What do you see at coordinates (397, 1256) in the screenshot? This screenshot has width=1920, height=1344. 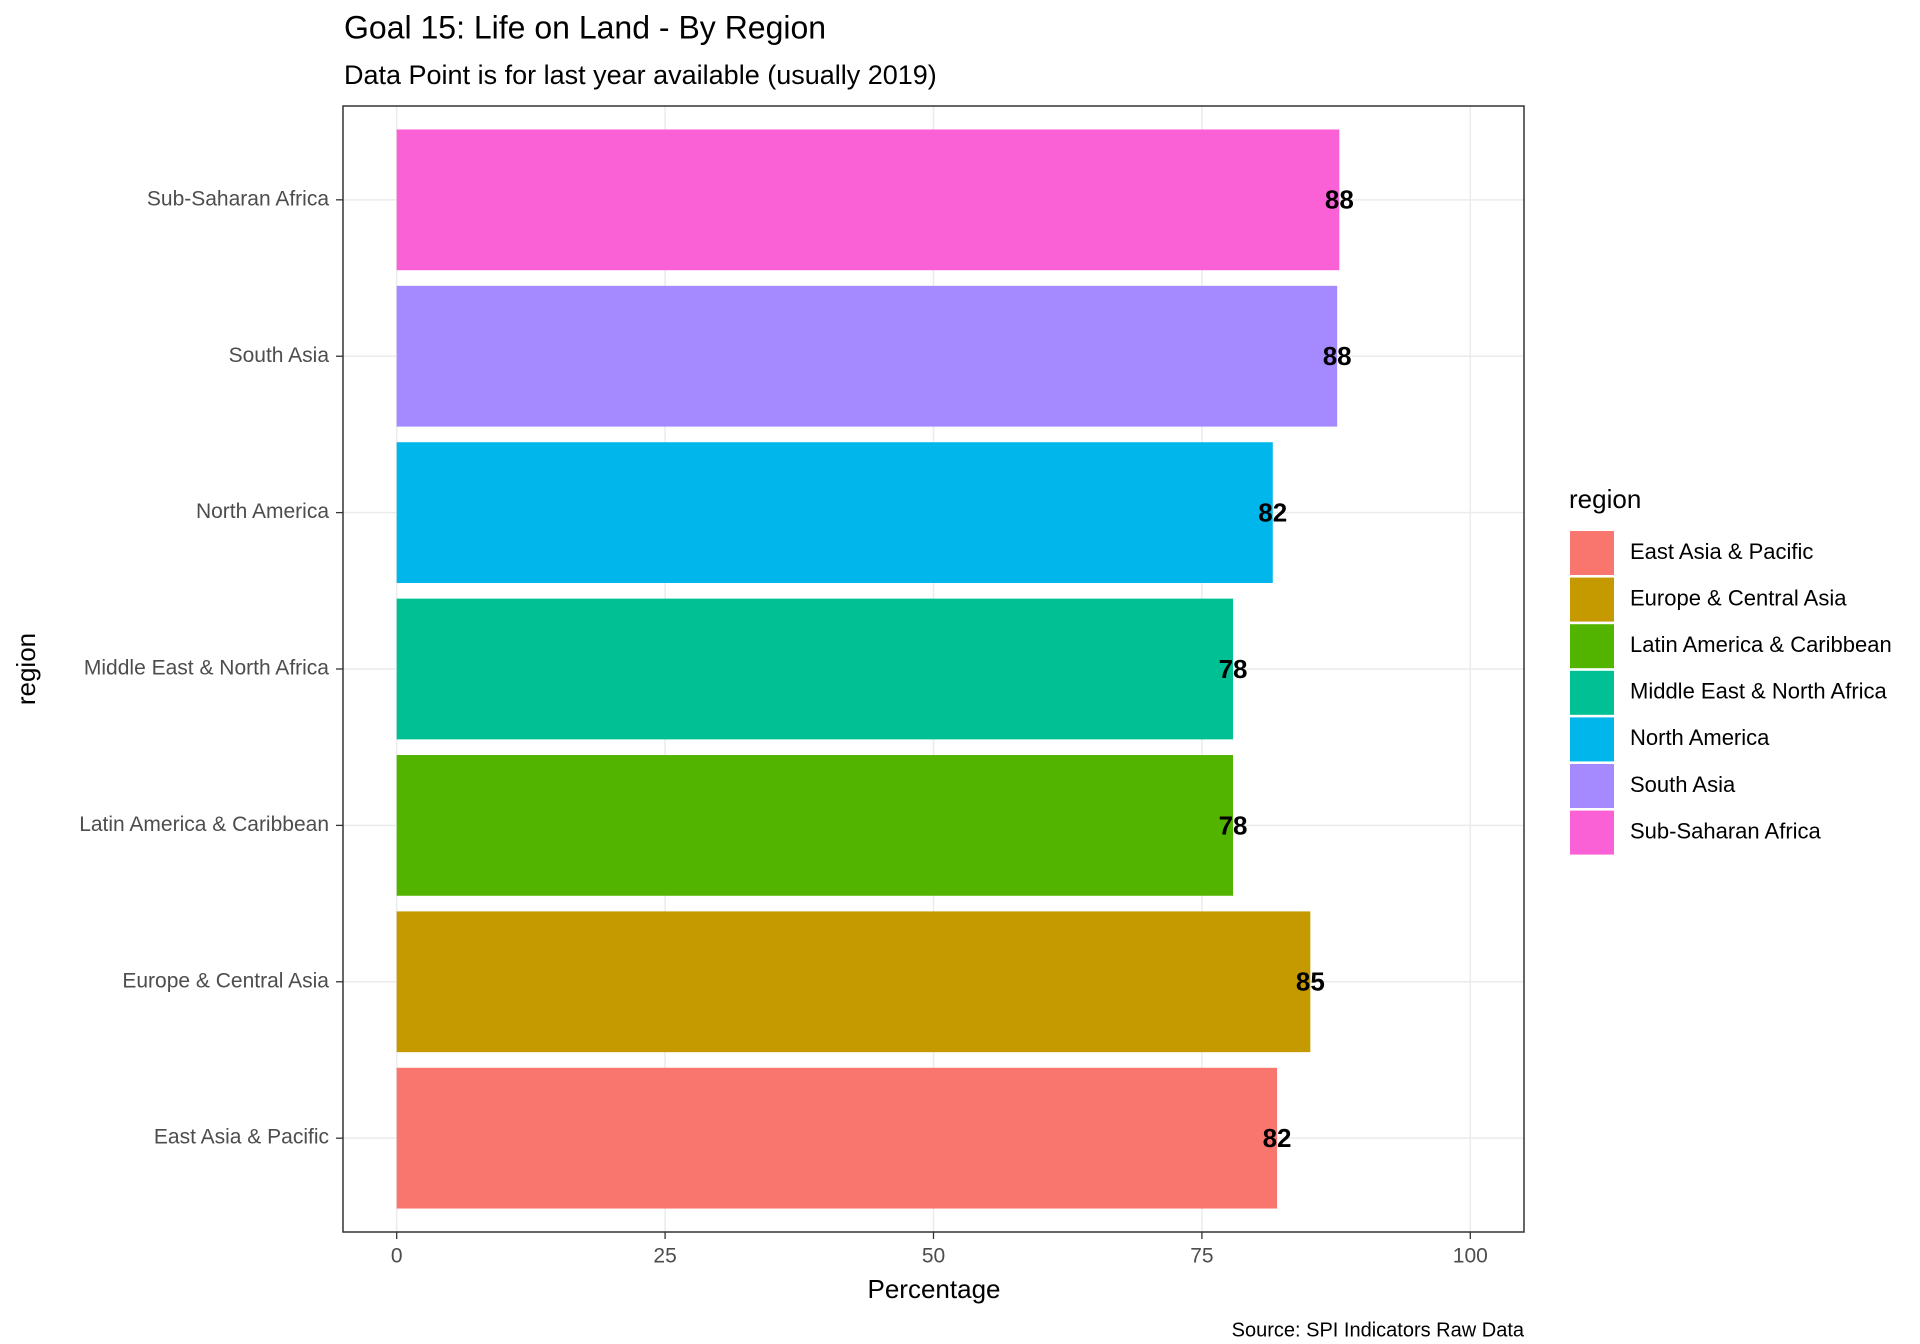 I see `x-tick-label: 0` at bounding box center [397, 1256].